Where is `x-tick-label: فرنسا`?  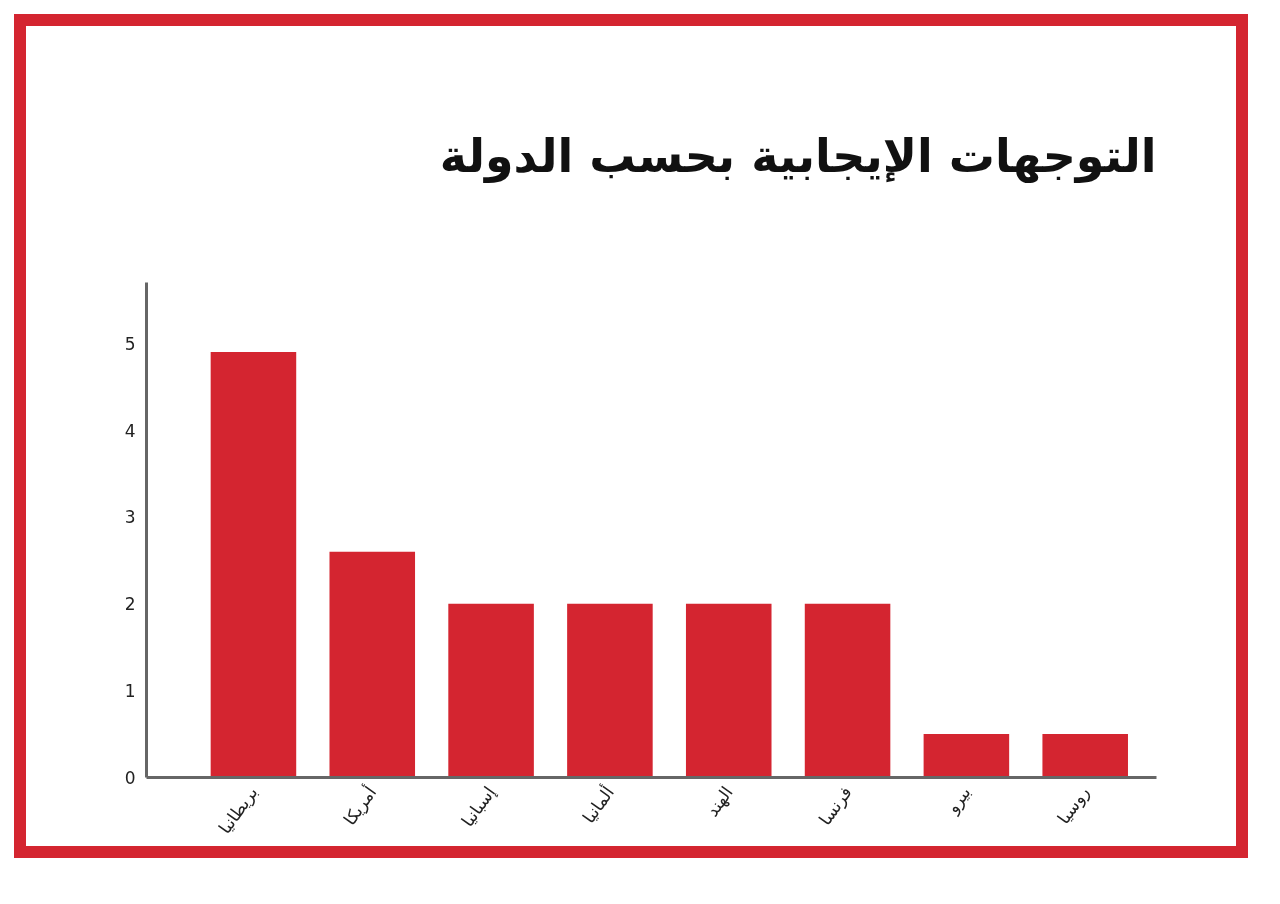
x-tick-label: فرنسا is located at coordinates (835, 805).